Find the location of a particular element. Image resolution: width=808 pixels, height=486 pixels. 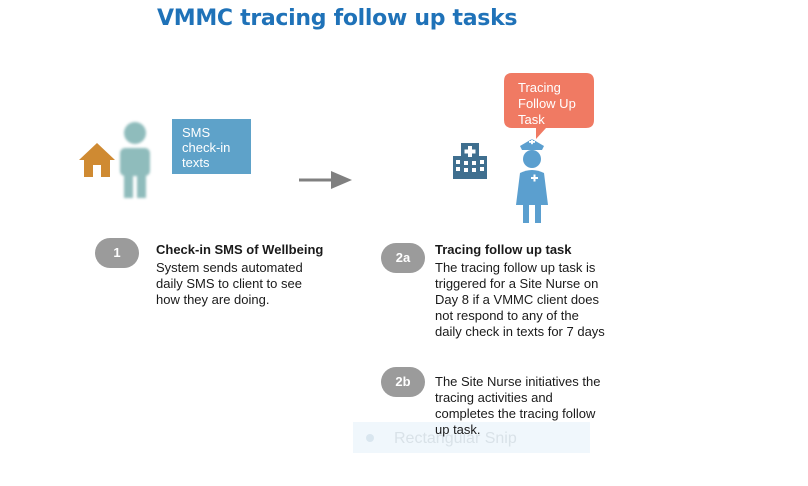

sms-checkin-box: SMS check-in texts is located at coordinates (211, 146).